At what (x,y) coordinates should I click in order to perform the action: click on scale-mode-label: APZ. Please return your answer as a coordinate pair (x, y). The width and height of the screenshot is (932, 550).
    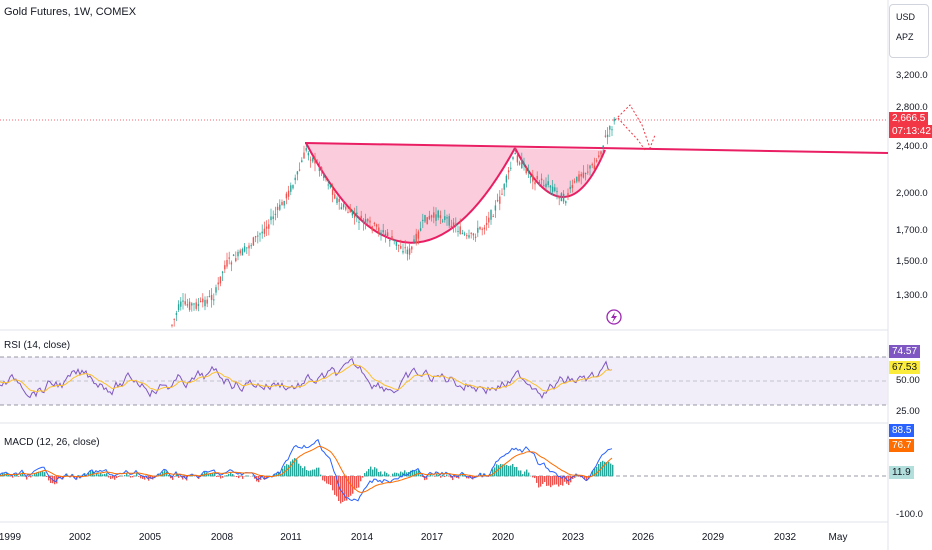
    Looking at the image, I should click on (905, 37).